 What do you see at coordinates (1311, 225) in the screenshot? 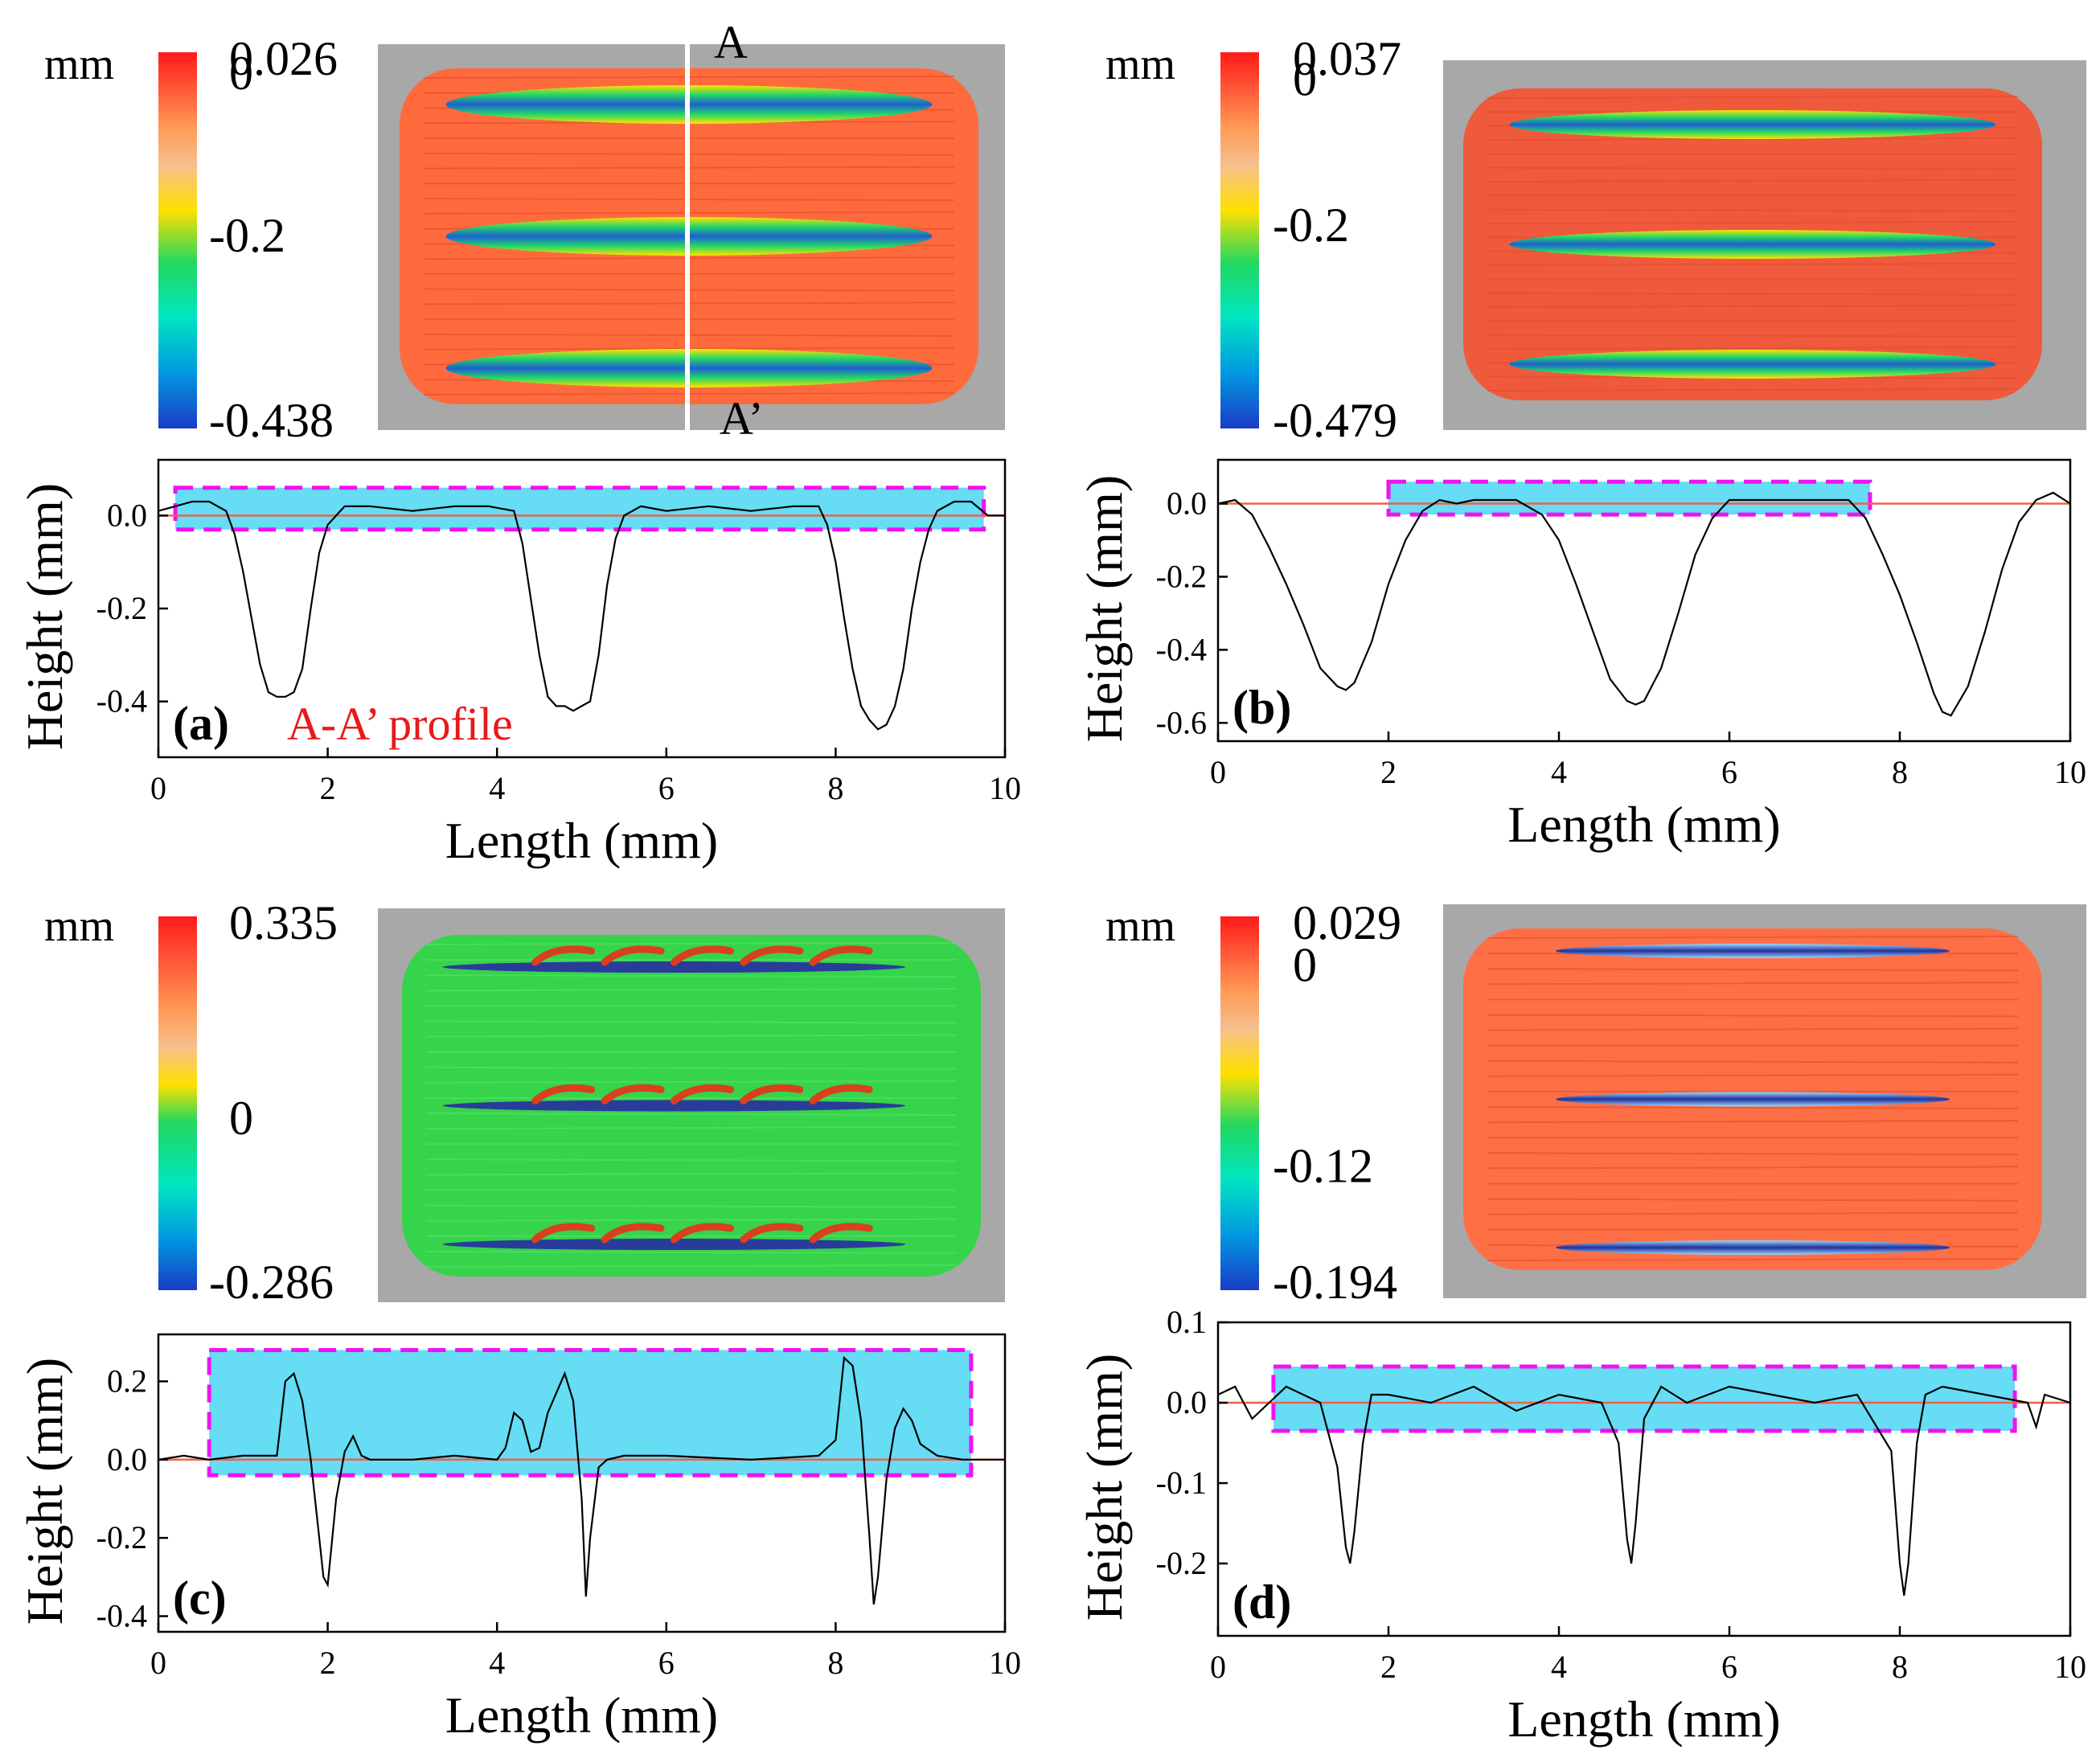
I see `colorbar-tick-label-b: -0.2` at bounding box center [1311, 225].